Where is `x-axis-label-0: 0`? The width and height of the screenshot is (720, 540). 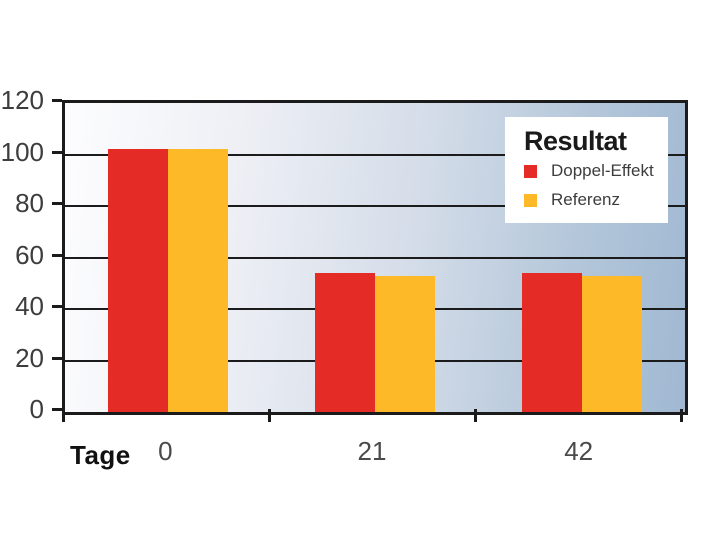
x-axis-label-0: 0 is located at coordinates (165, 451).